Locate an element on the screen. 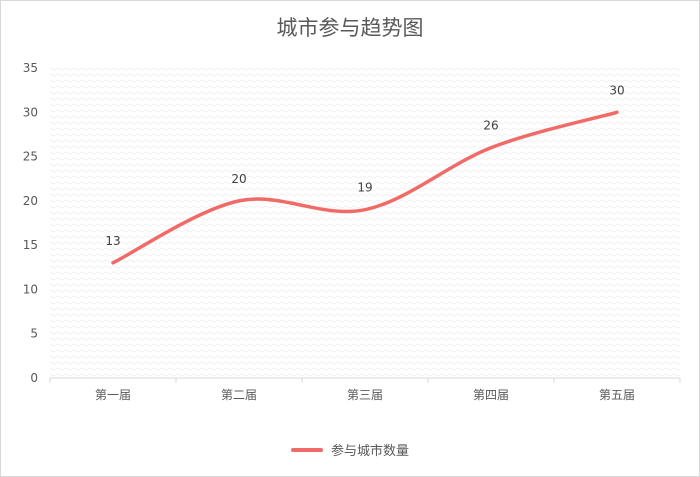 This screenshot has width=700, height=477. legend-label: 参与城市数量 is located at coordinates (369, 451).